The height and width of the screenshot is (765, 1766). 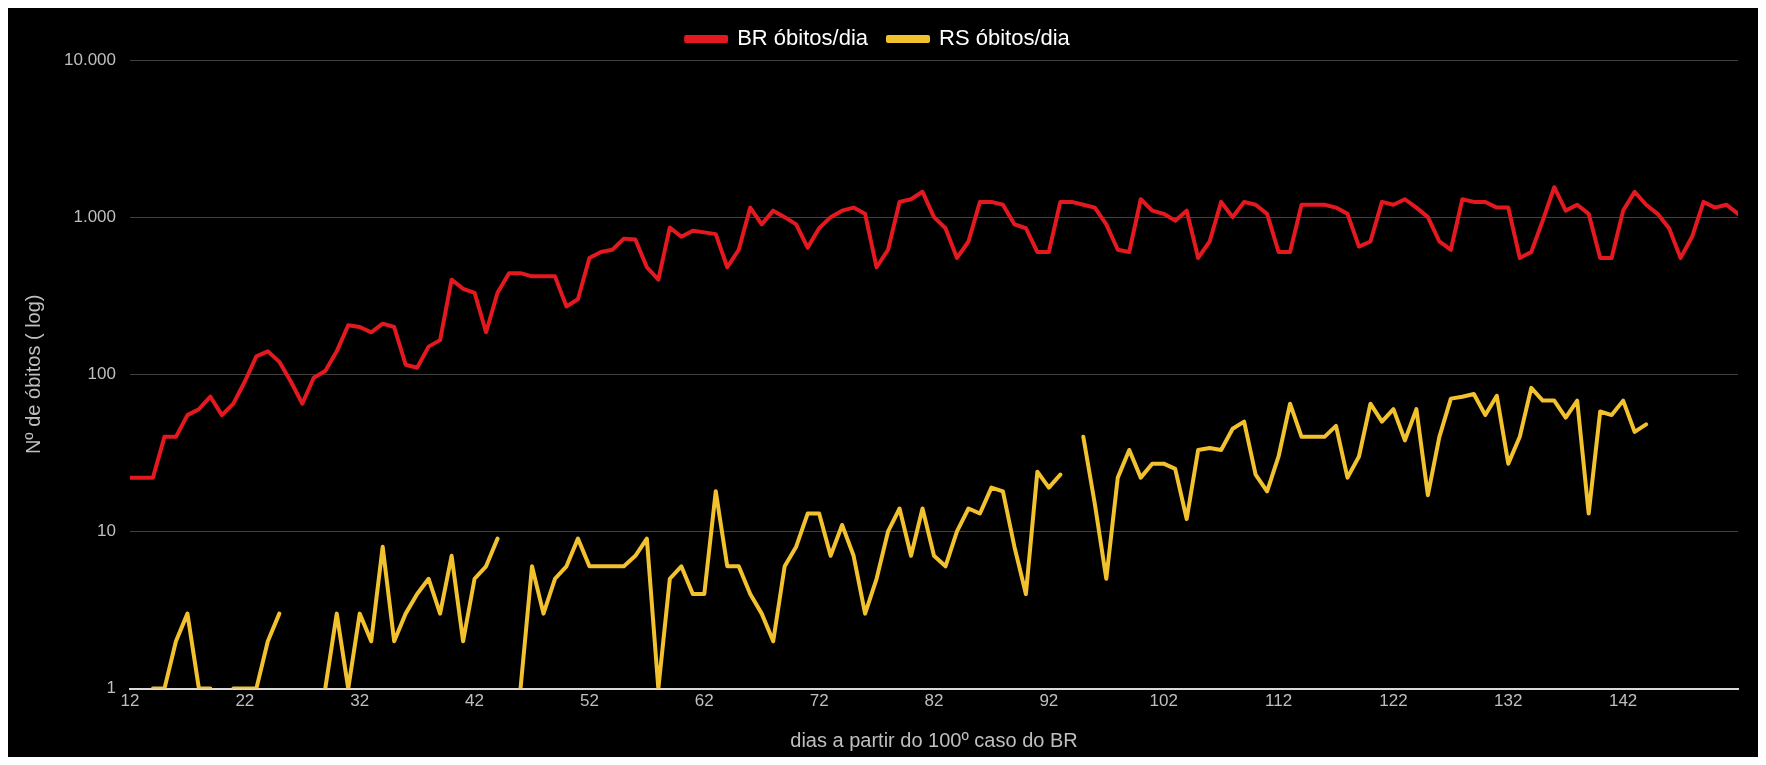 I want to click on y-tick-label: 1, so click(x=111, y=688).